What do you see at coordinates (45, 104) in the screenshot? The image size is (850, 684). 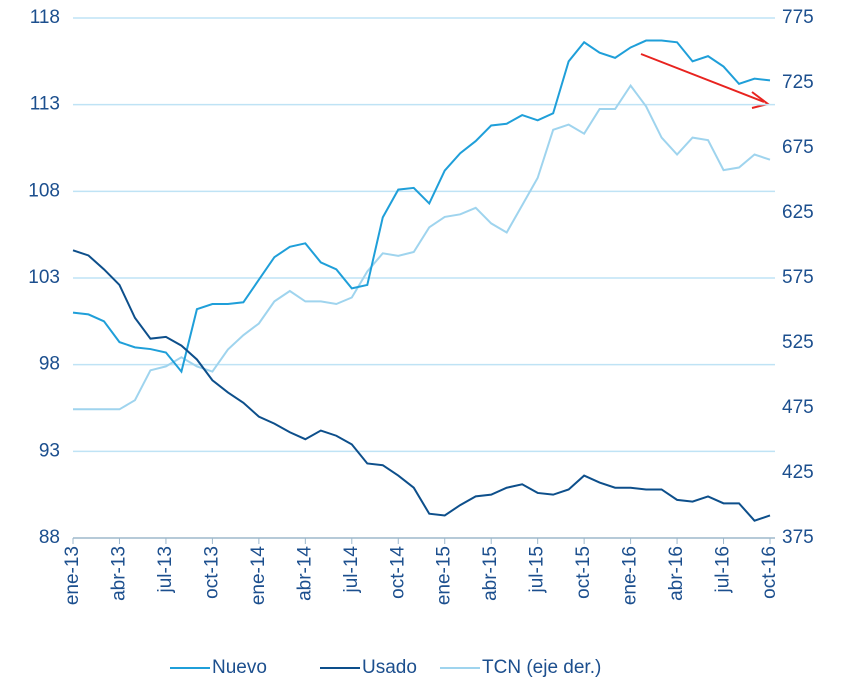 I see `y-tick-label: 113` at bounding box center [45, 104].